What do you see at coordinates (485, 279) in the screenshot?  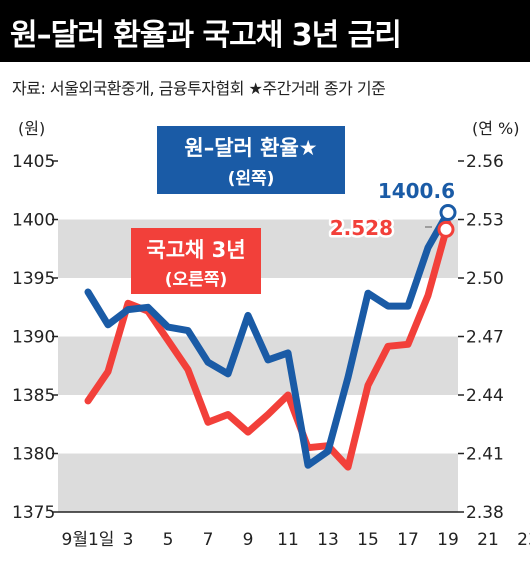 I see `right-axis-tick-label: 2.50` at bounding box center [485, 279].